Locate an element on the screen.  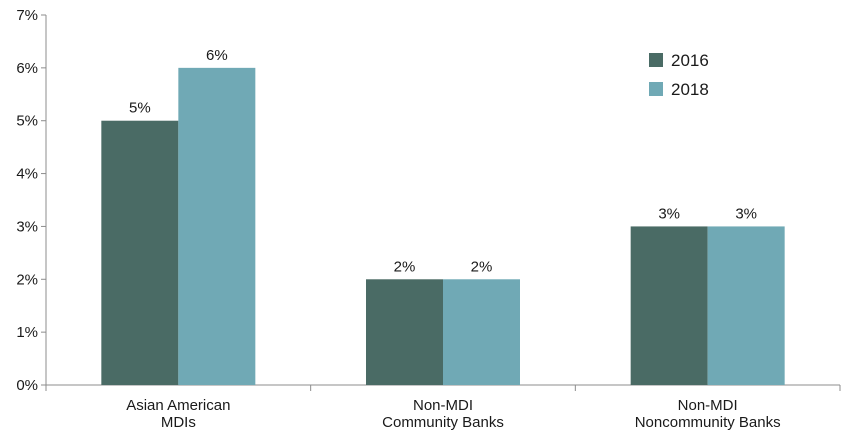
data-label-2018-2: 3% is located at coordinates (746, 213).